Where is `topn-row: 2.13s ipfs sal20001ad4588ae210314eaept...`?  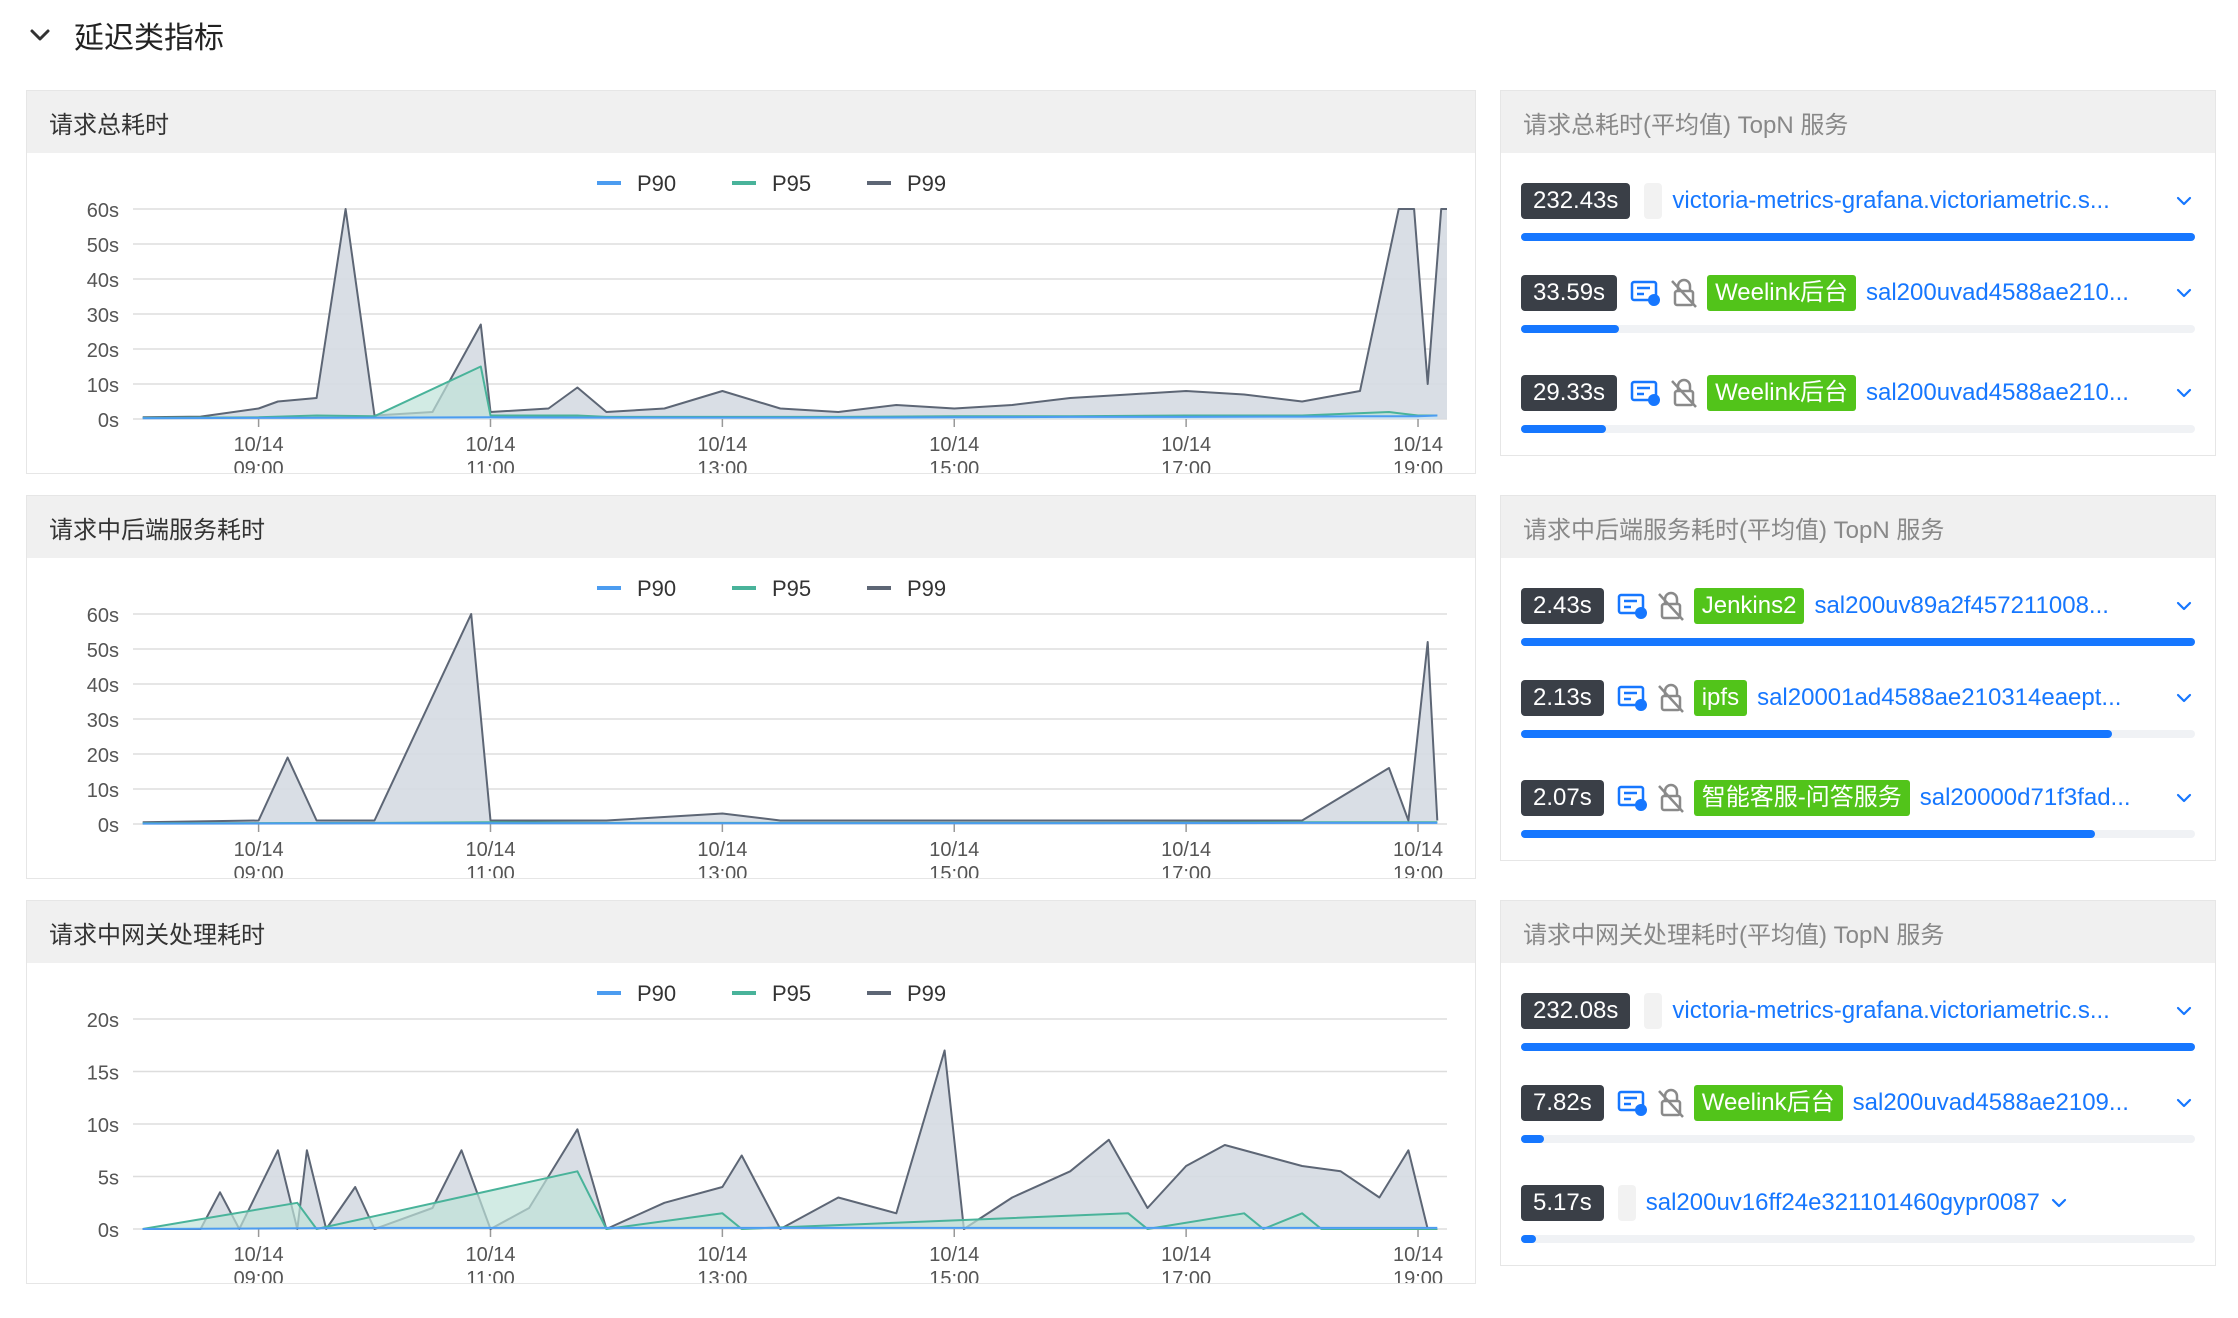
topn-row: 2.13s ipfs sal20001ad4588ae210314eaept... is located at coordinates (1858, 716).